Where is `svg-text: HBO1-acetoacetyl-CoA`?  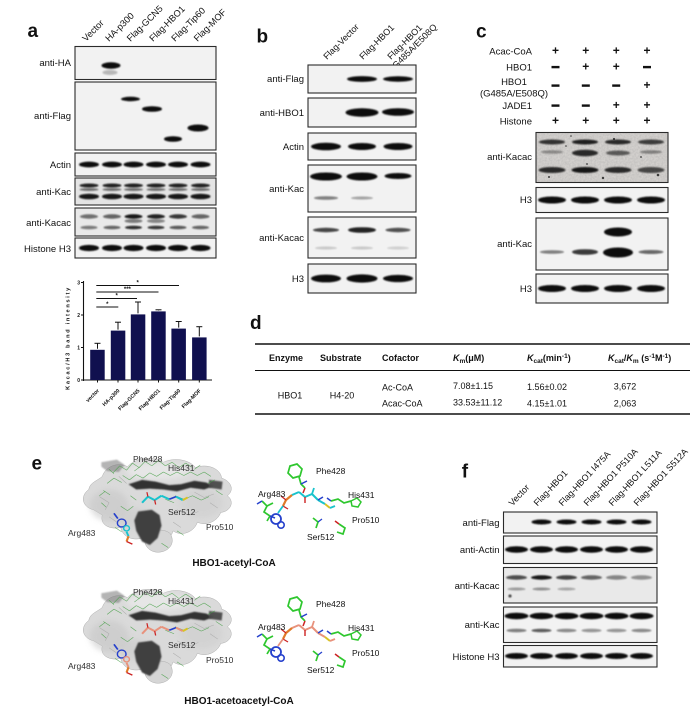 svg-text: HBO1-acetoacetyl-CoA is located at coordinates (238, 701).